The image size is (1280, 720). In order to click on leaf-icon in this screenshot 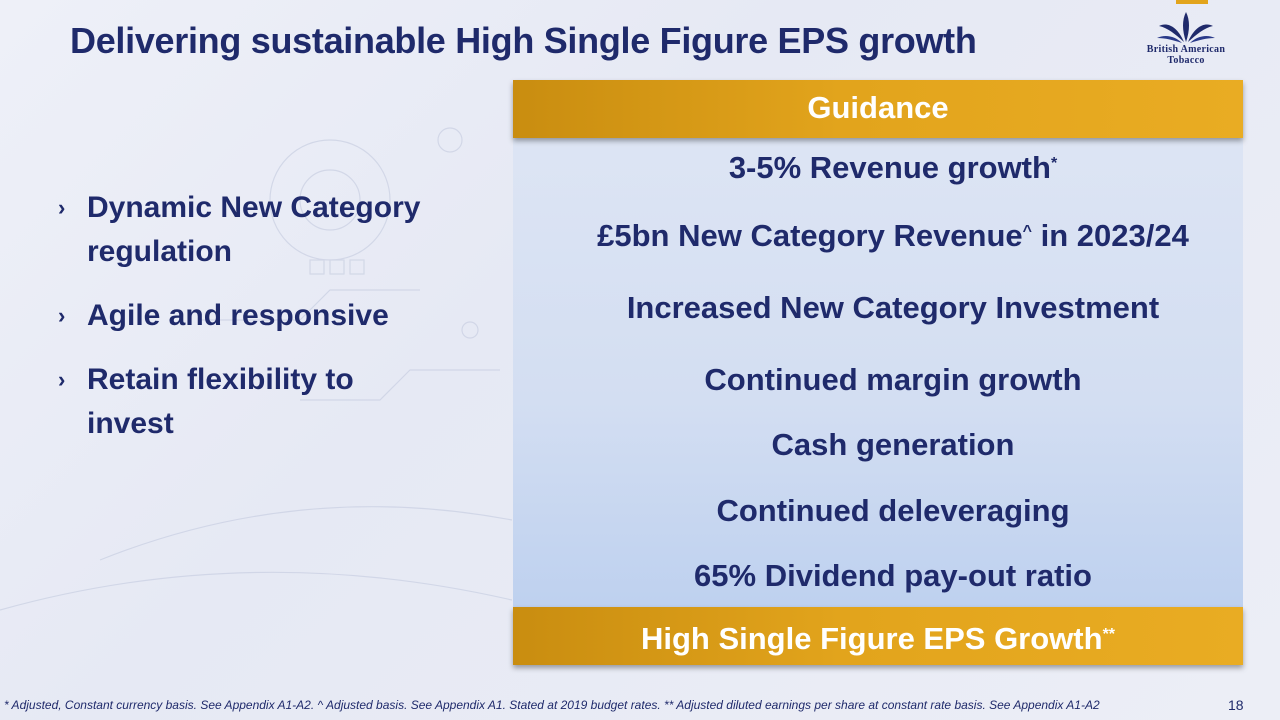, I will do `click(1186, 27)`.